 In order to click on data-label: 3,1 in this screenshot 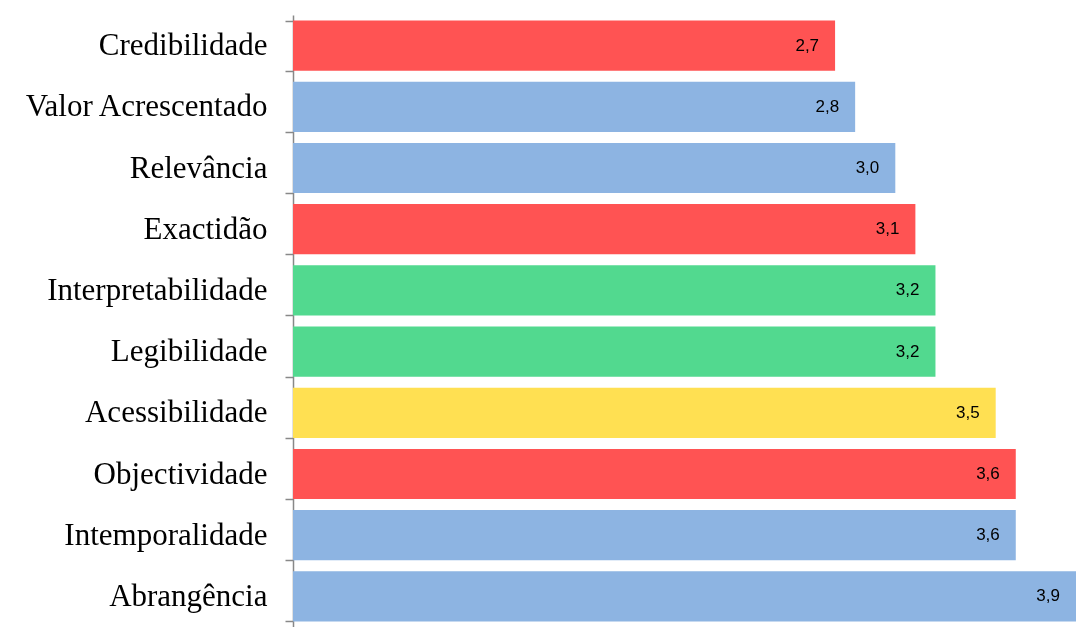, I will do `click(887, 229)`.